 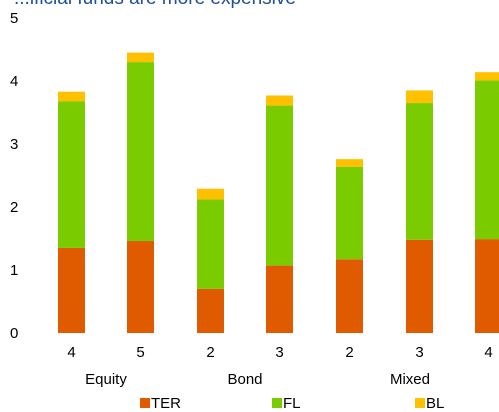 What do you see at coordinates (292, 403) in the screenshot?
I see `legend-label: FL` at bounding box center [292, 403].